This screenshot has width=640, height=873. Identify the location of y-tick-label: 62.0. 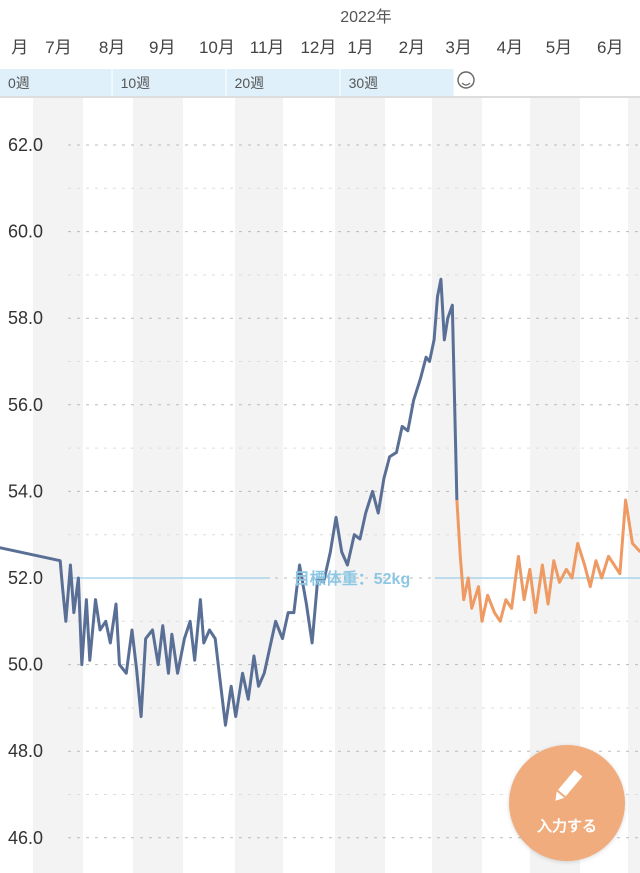
(25, 145).